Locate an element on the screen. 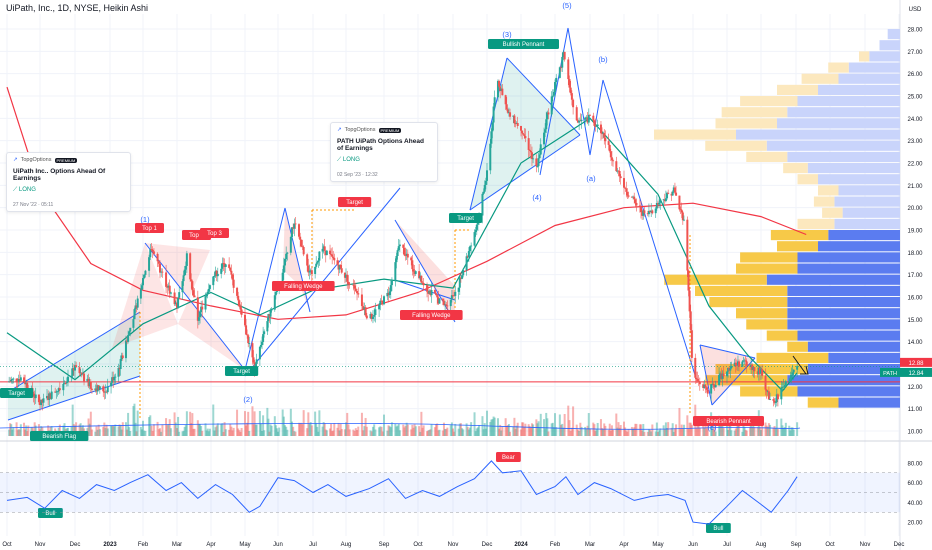  label-target-bg is located at coordinates (466, 218).